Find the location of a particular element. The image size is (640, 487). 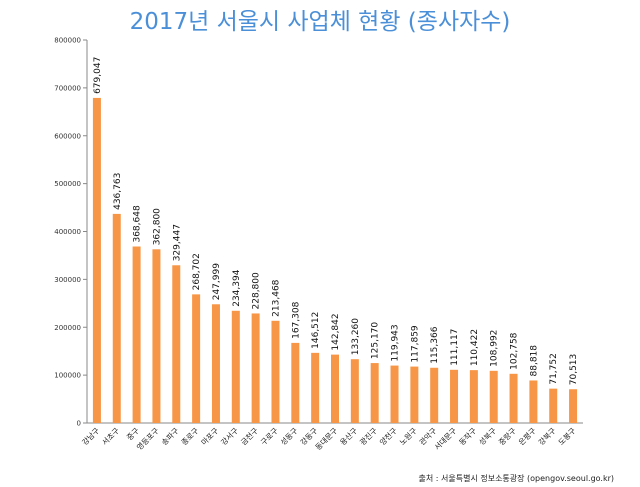

bar-value-label: 117,859 is located at coordinates (415, 343).